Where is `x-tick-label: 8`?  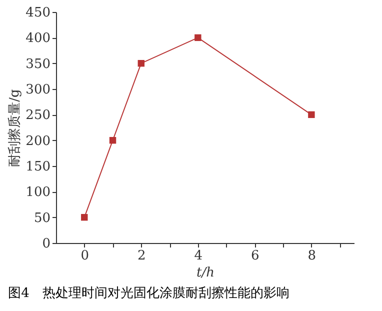 x-tick-label: 8 is located at coordinates (312, 256).